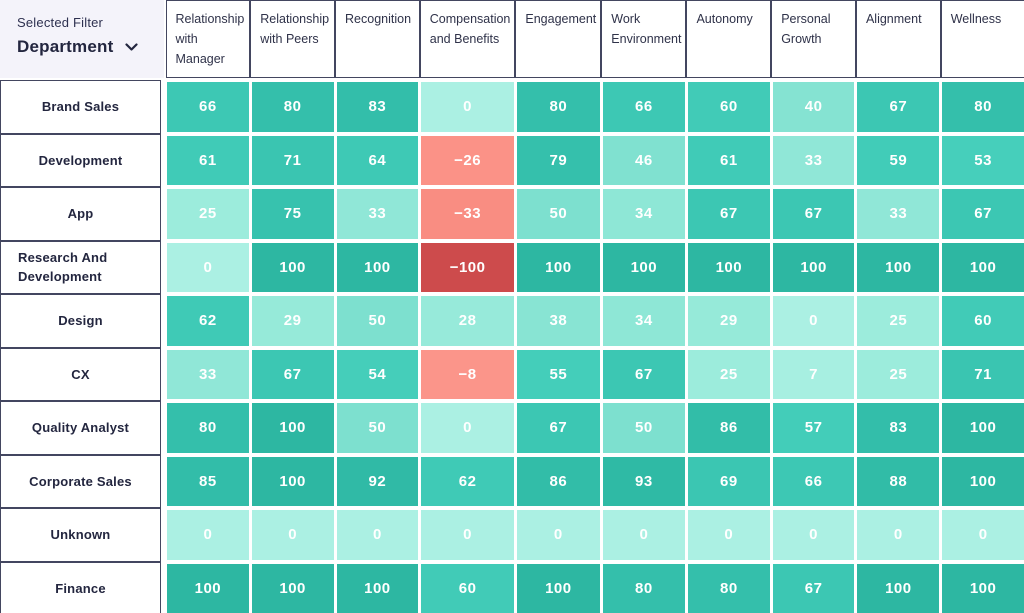  I want to click on heatmap-cell: −100, so click(467, 267).